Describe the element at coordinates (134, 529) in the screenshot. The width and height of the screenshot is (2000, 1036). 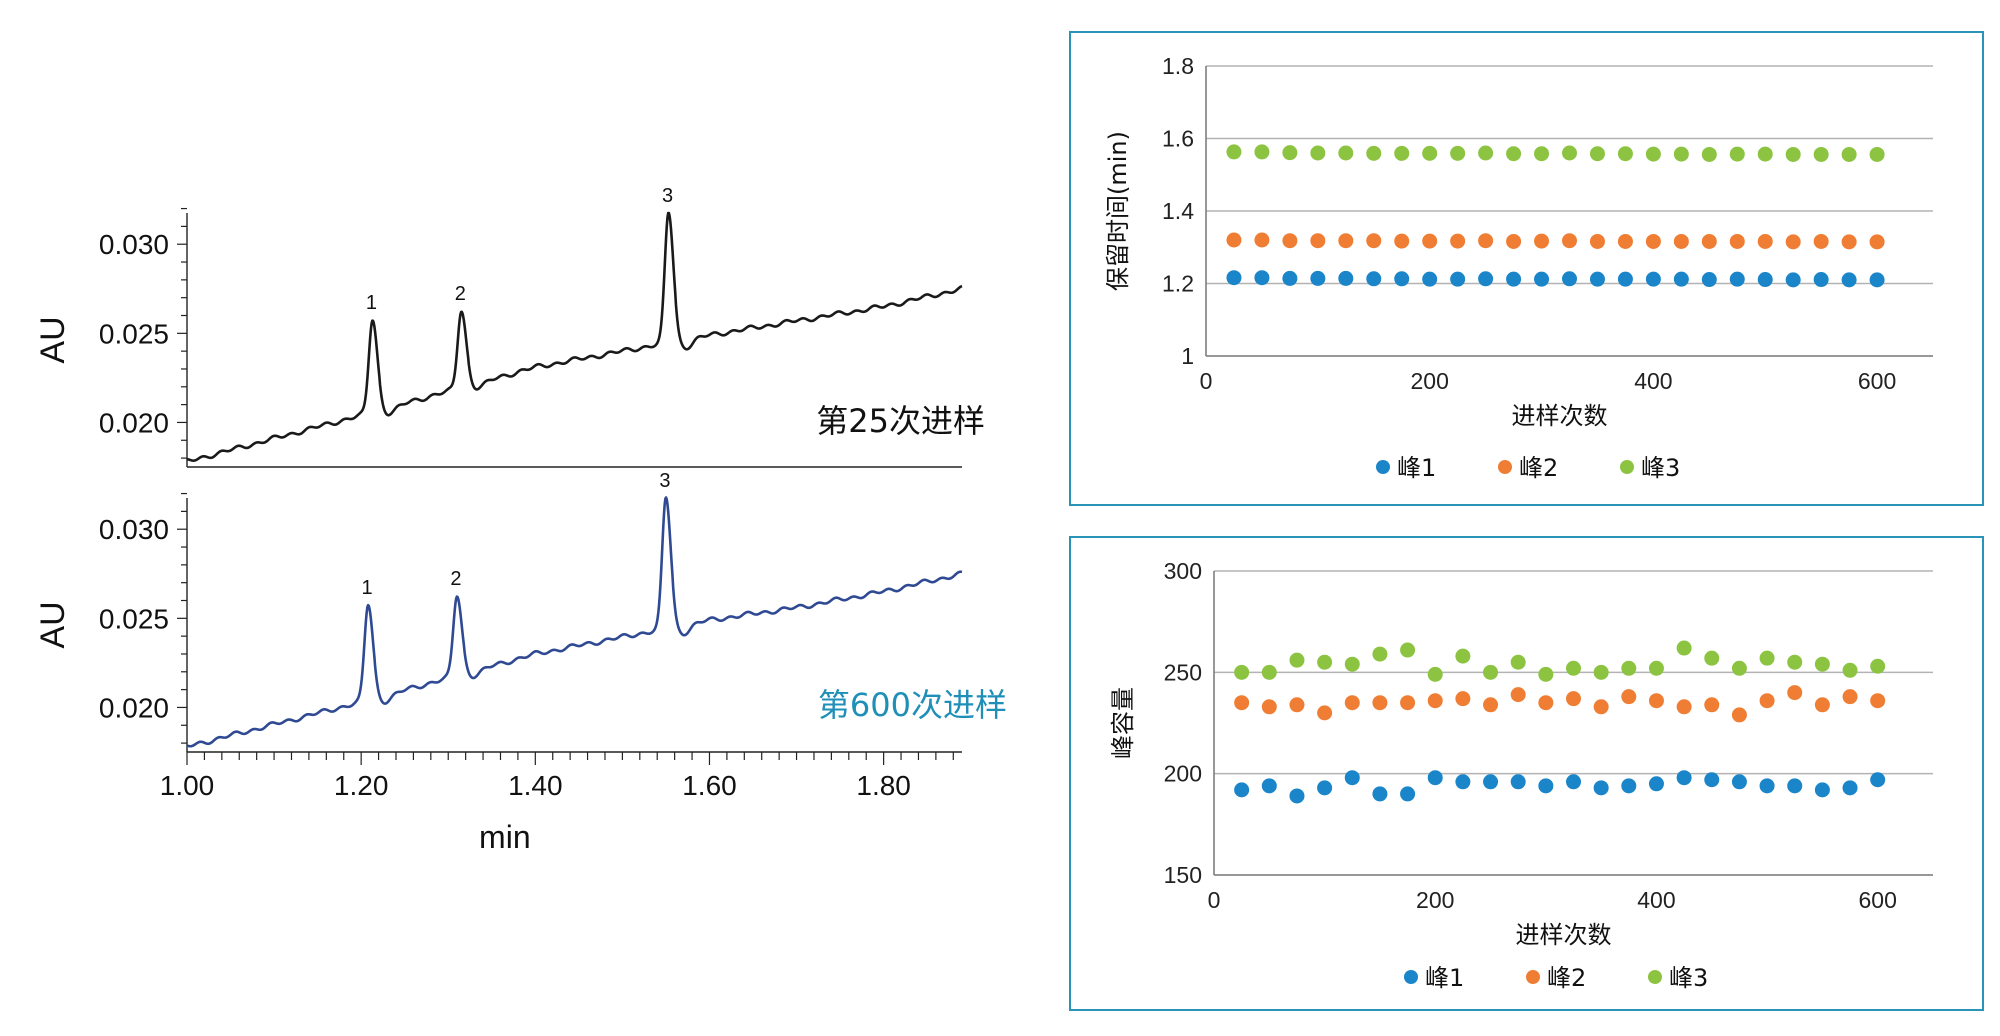
I see `y-tick-label: 0.030` at that location.